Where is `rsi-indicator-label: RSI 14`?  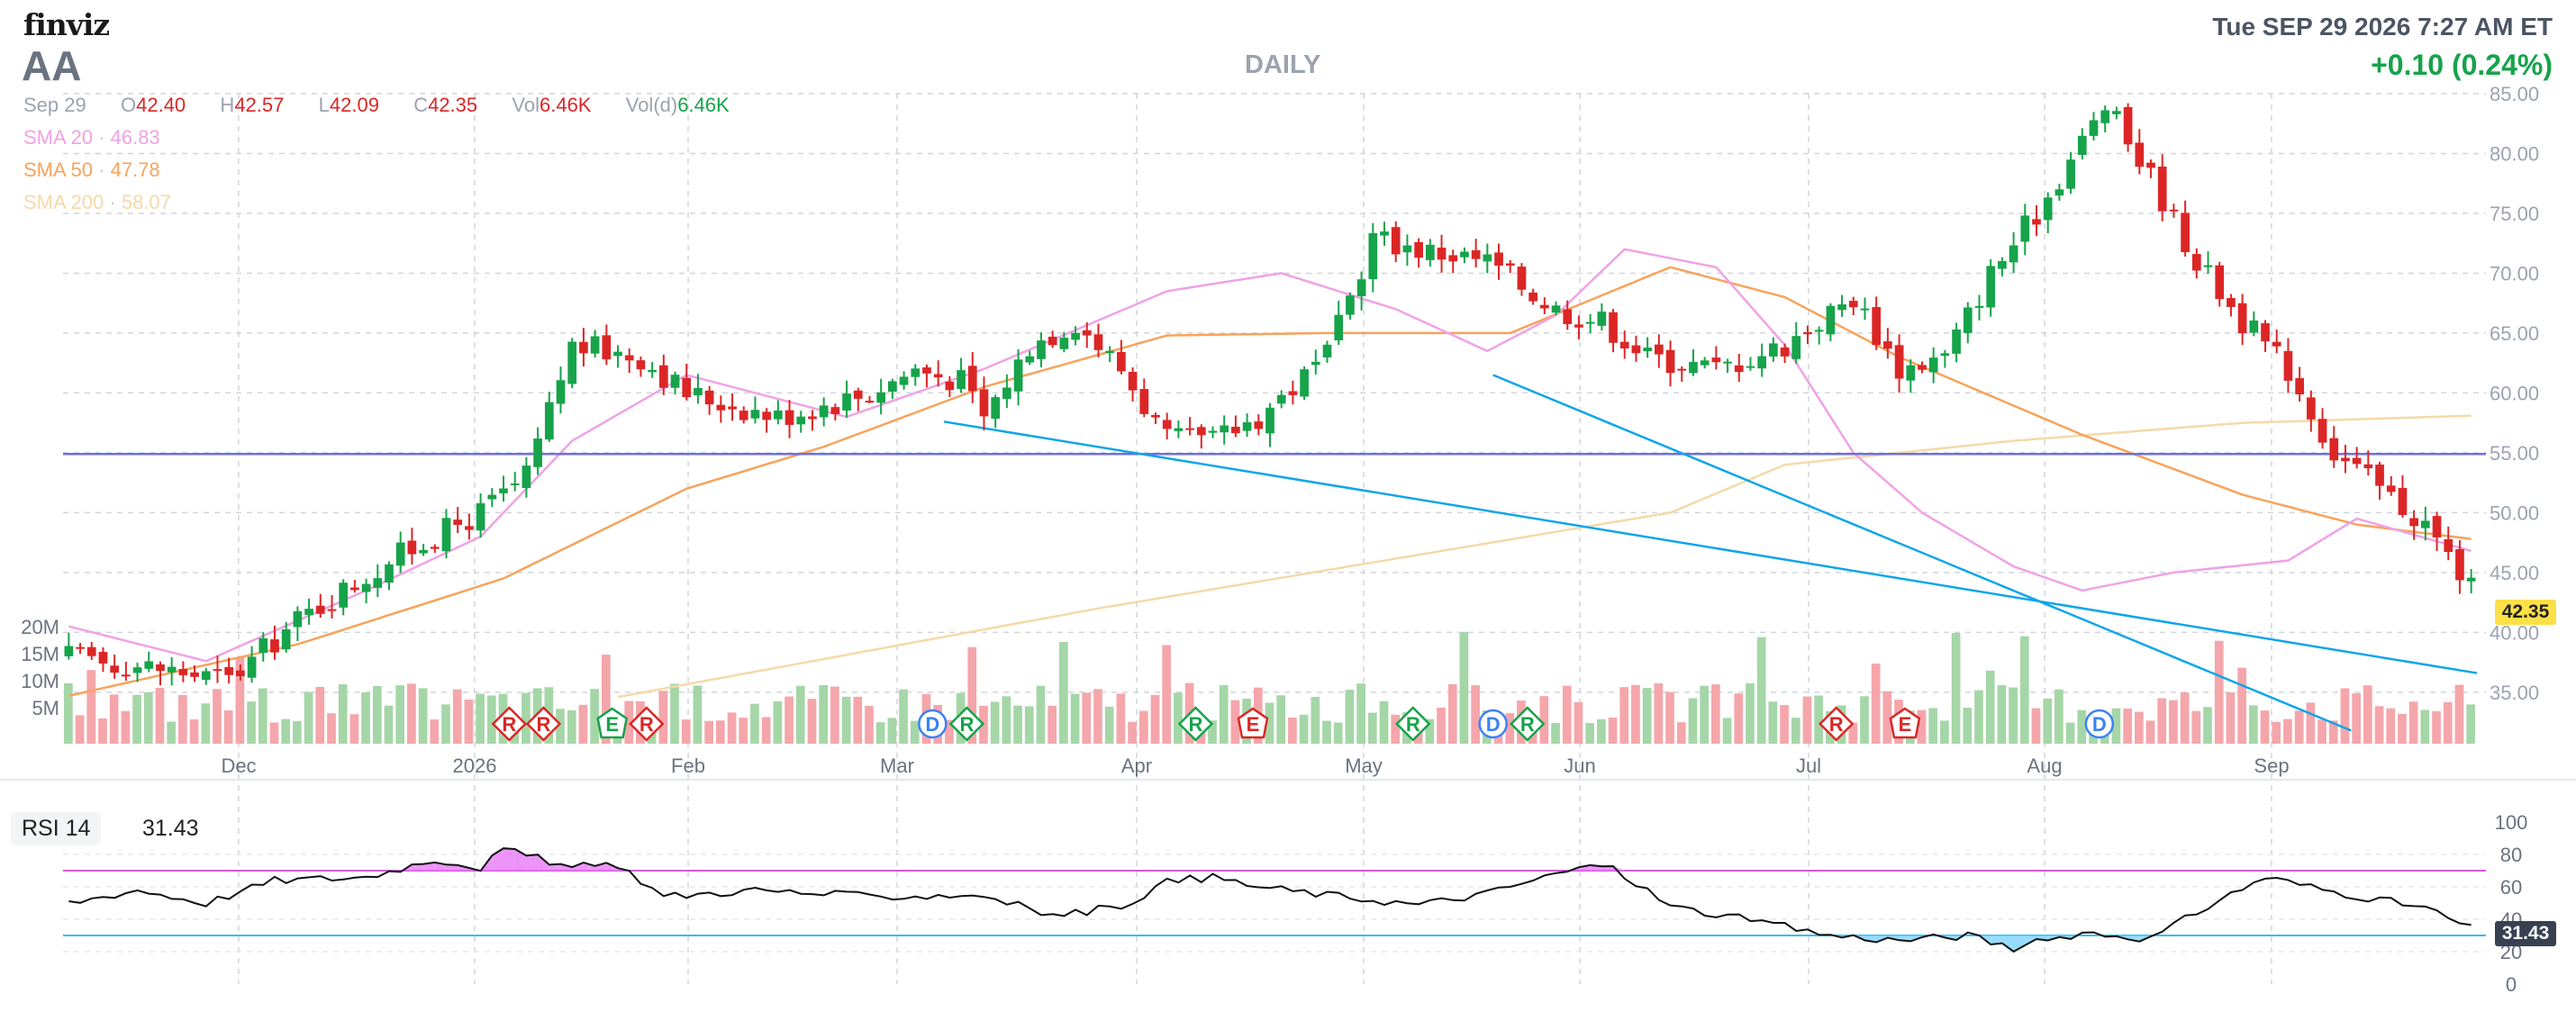 rsi-indicator-label: RSI 14 is located at coordinates (56, 828).